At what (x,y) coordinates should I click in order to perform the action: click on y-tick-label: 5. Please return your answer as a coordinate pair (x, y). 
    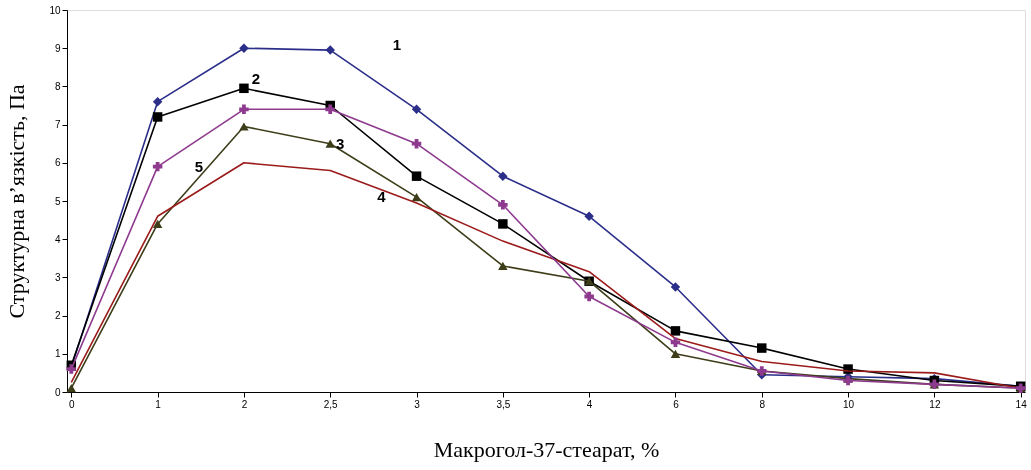
    Looking at the image, I should click on (57, 201).